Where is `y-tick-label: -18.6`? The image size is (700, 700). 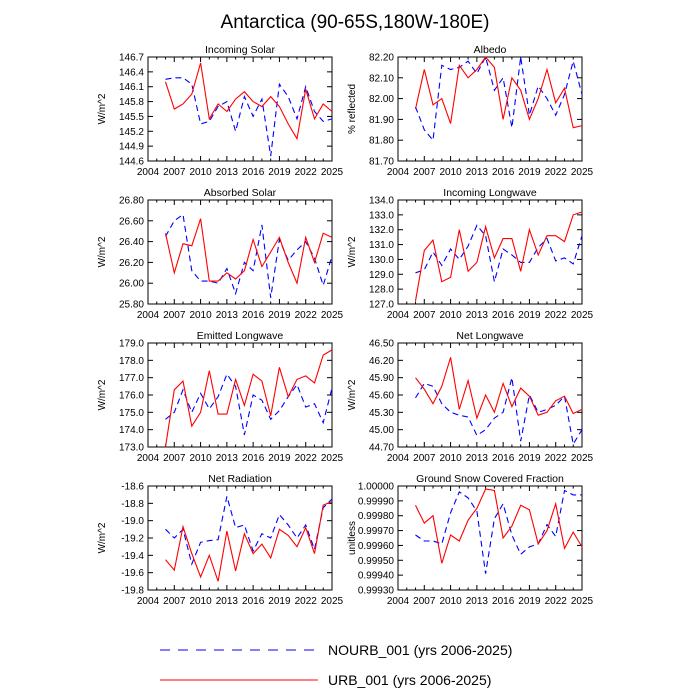
y-tick-label: -18.6 is located at coordinates (132, 487).